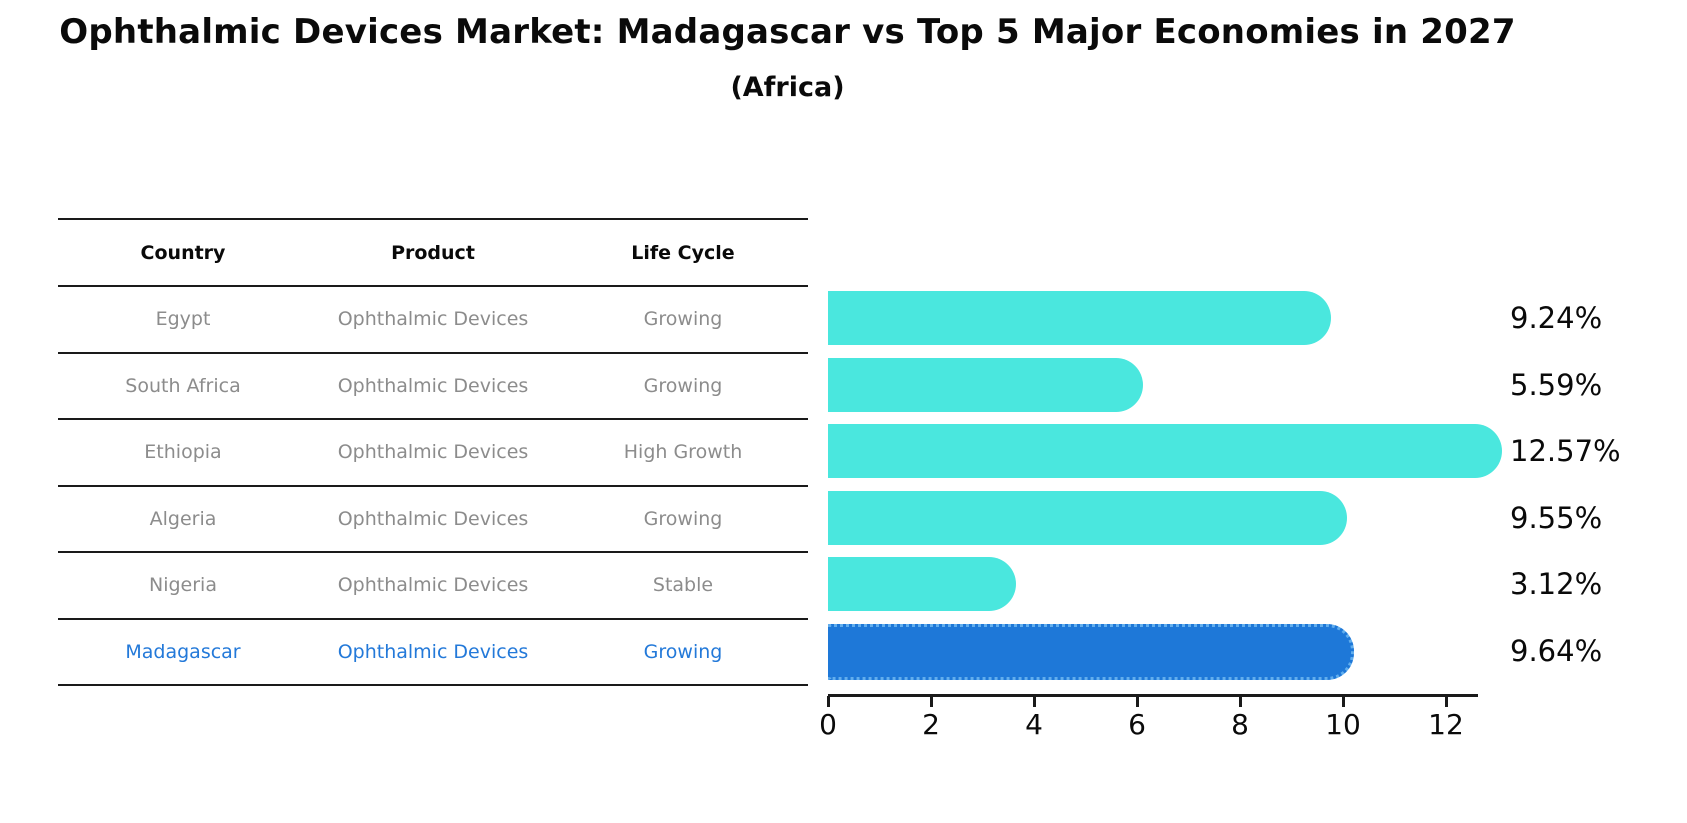 This screenshot has height=823, width=1687. I want to click on table-row-south-africa: South Africa Ophthalmic Devices Growing, so click(433, 387).